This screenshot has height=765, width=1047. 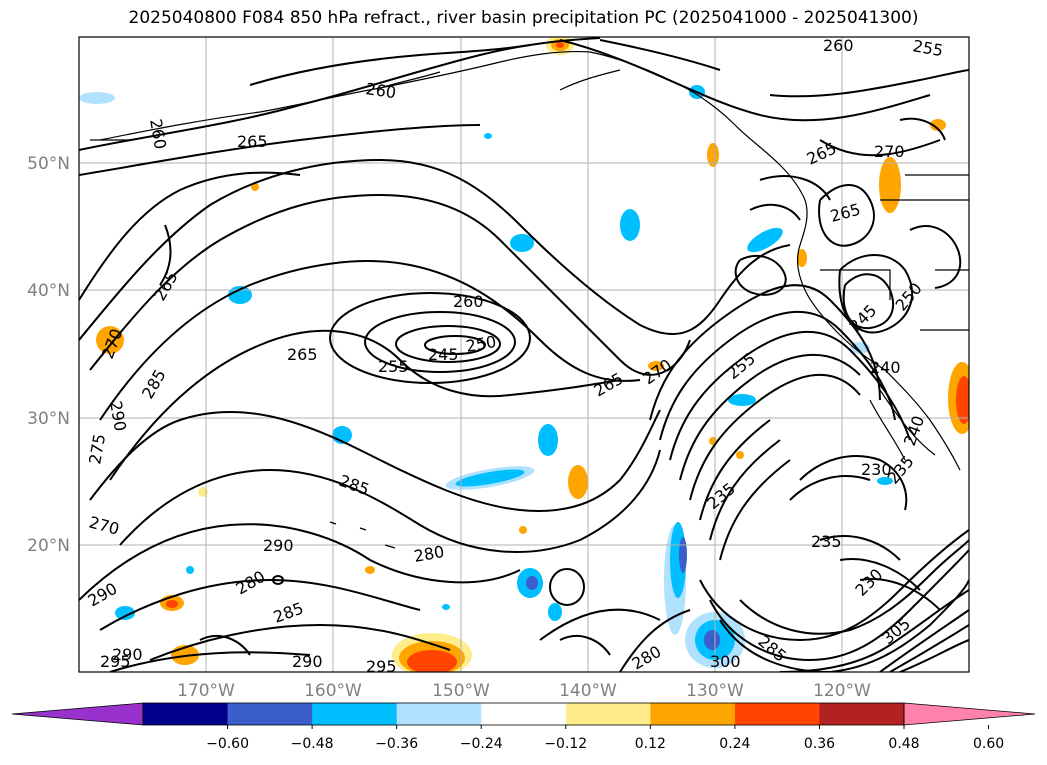 What do you see at coordinates (988, 744) in the screenshot?
I see `colorbar-tick-label: 0.60` at bounding box center [988, 744].